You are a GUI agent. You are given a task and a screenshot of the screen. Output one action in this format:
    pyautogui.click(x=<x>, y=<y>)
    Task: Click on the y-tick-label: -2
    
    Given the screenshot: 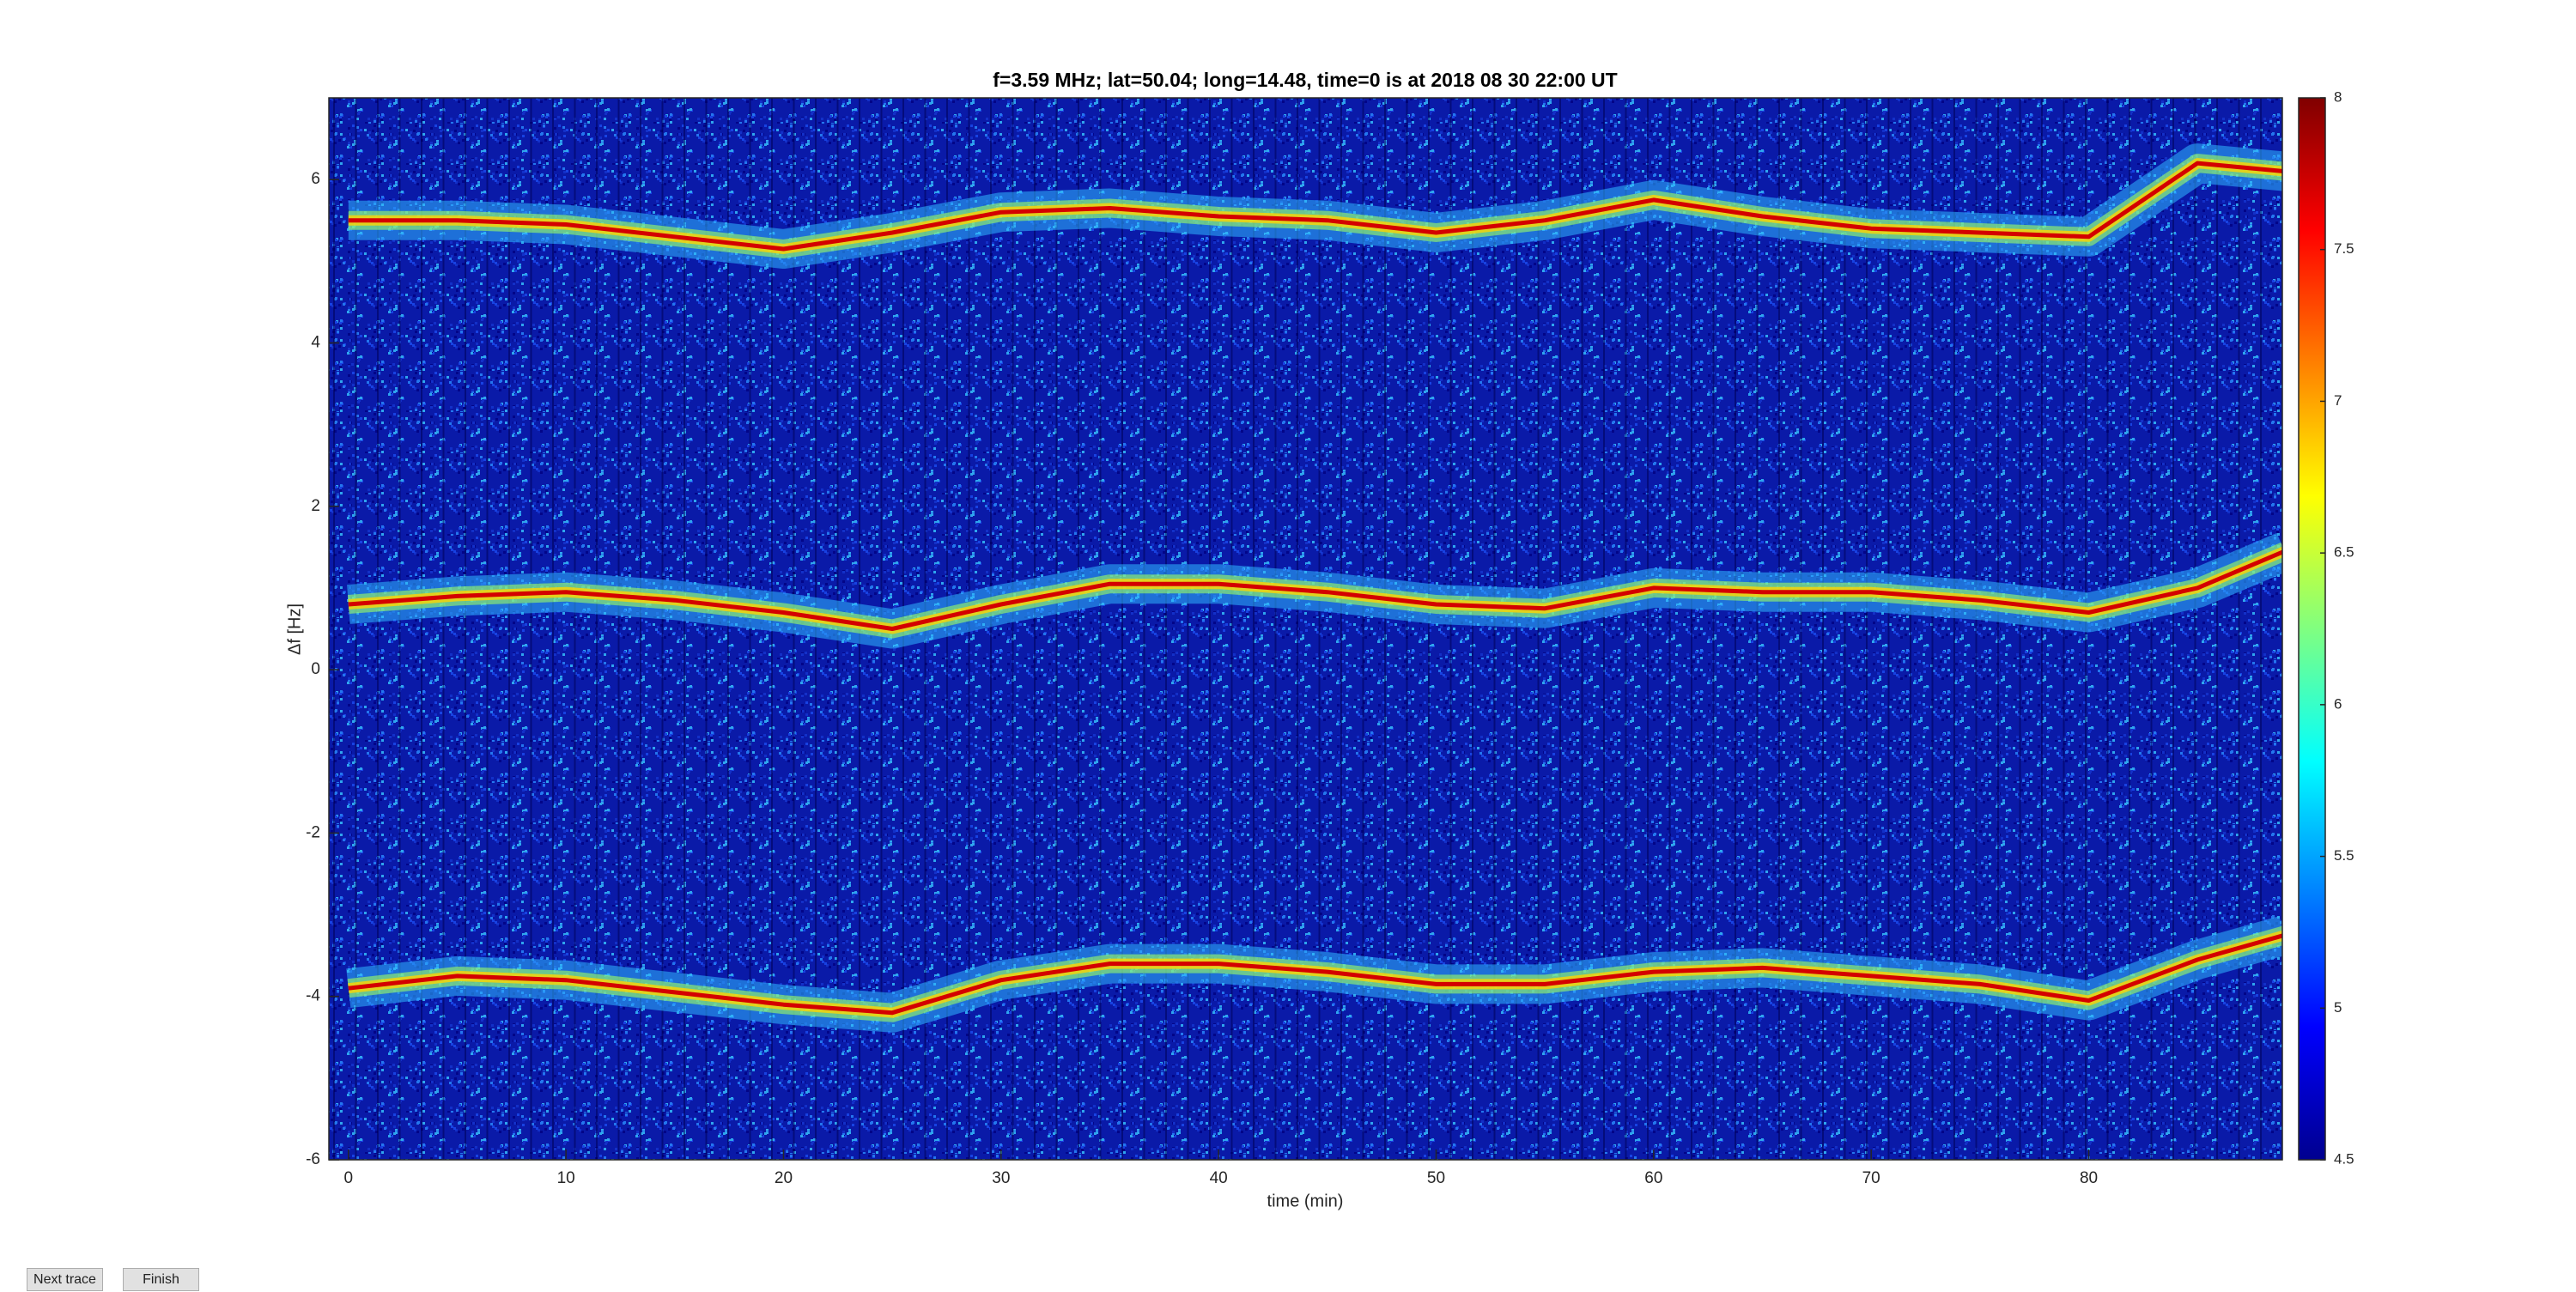 What is the action you would take?
    pyautogui.click(x=313, y=832)
    